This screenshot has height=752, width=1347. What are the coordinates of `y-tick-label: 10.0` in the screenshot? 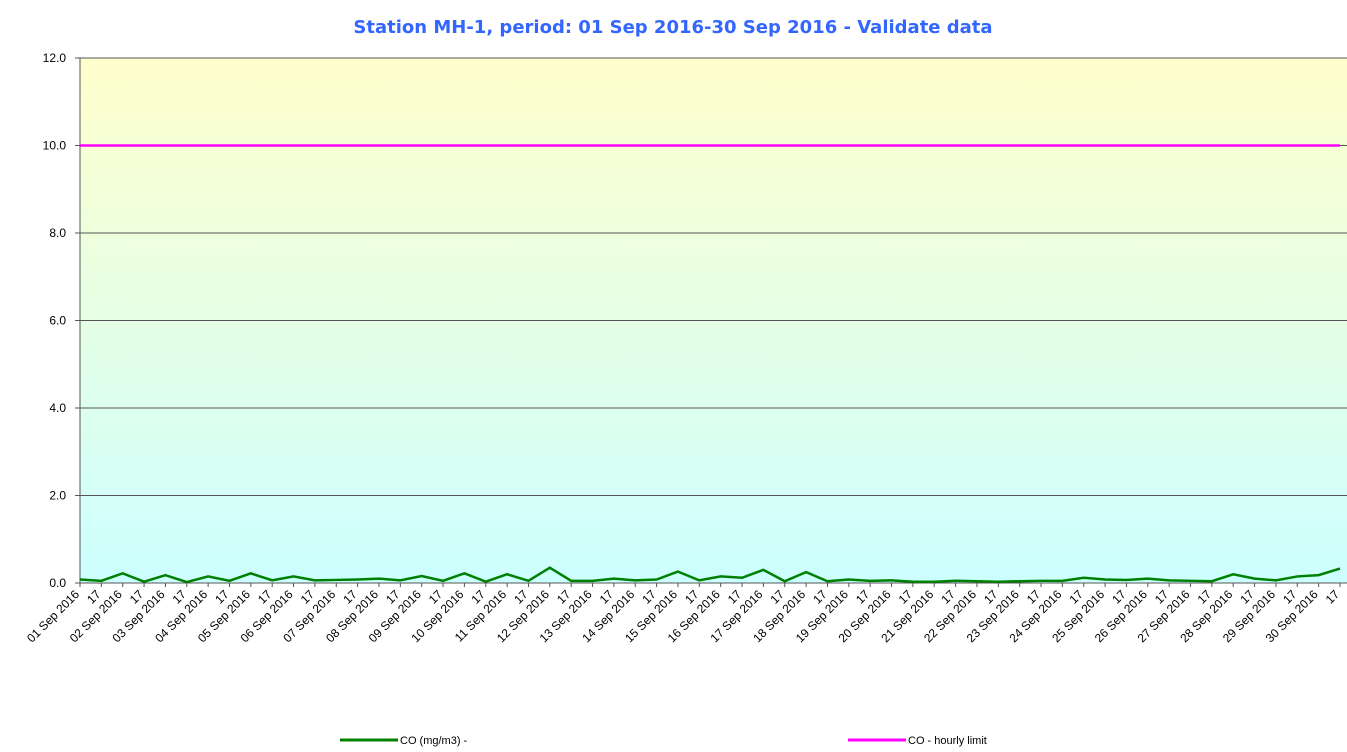 It's located at (55, 146).